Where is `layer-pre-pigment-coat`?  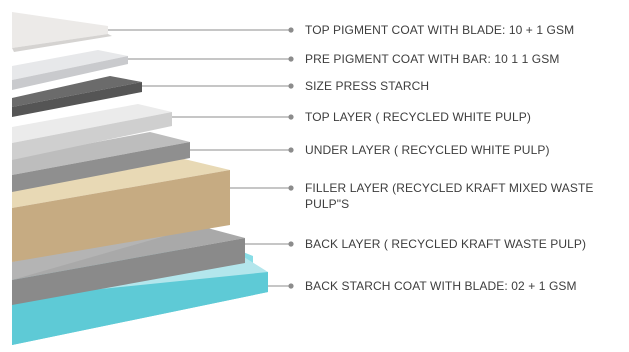 layer-pre-pigment-coat is located at coordinates (70, 70).